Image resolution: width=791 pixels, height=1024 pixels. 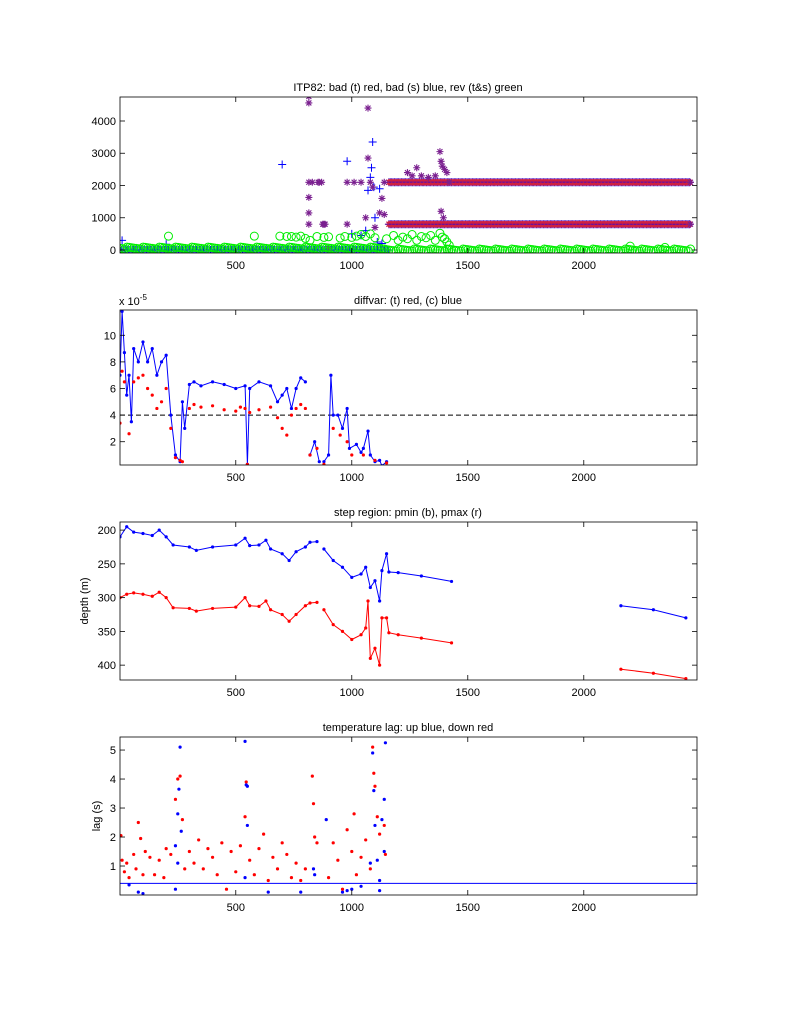 I want to click on x-tick-label: 1500, so click(x=468, y=908).